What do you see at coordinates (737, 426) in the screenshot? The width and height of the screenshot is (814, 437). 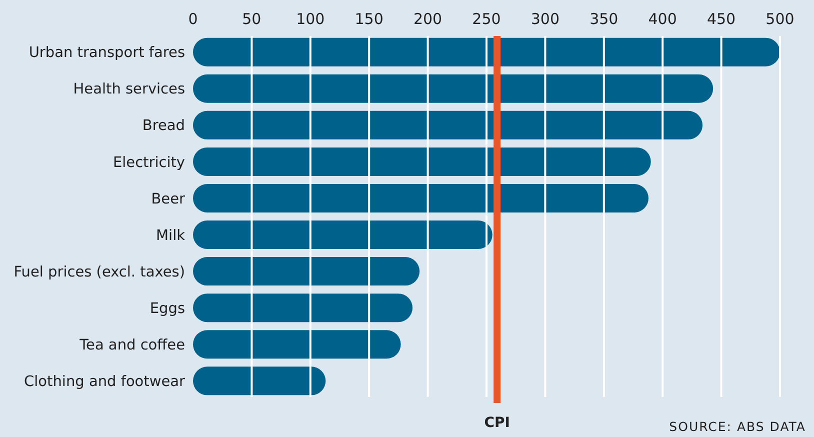 I see `source-note: SOURCE: ABS DATA` at bounding box center [737, 426].